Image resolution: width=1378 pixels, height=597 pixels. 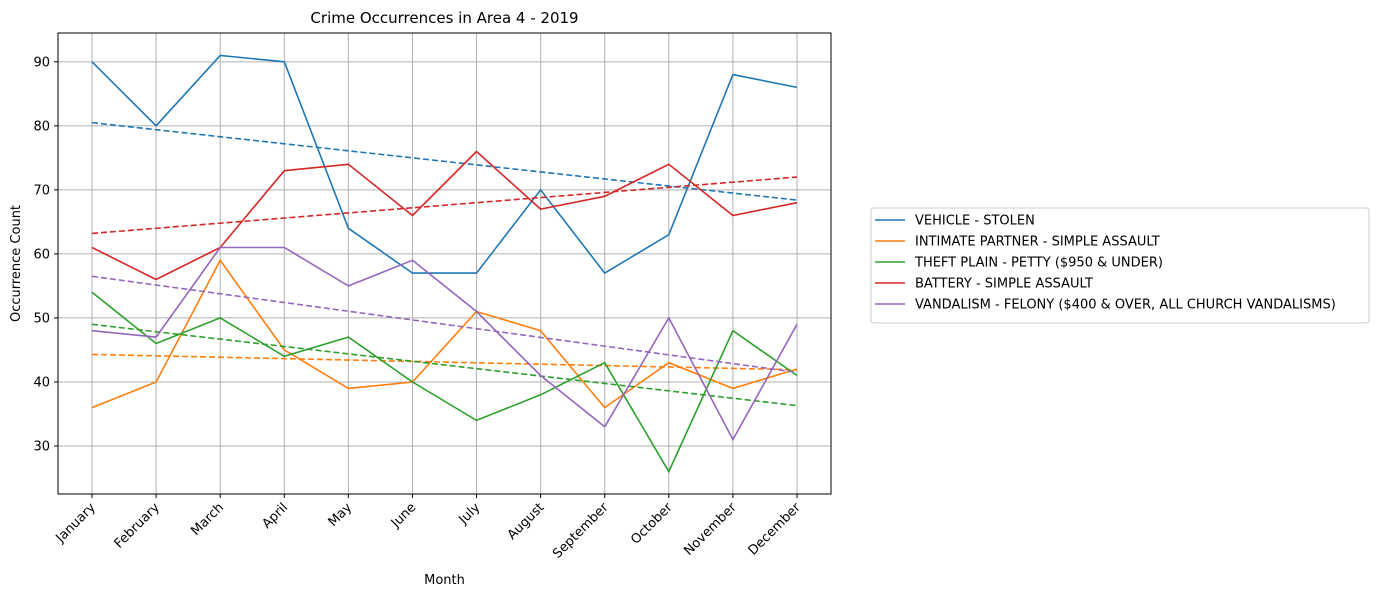 What do you see at coordinates (16, 263) in the screenshot?
I see `y-axis-title: Occurrence Count` at bounding box center [16, 263].